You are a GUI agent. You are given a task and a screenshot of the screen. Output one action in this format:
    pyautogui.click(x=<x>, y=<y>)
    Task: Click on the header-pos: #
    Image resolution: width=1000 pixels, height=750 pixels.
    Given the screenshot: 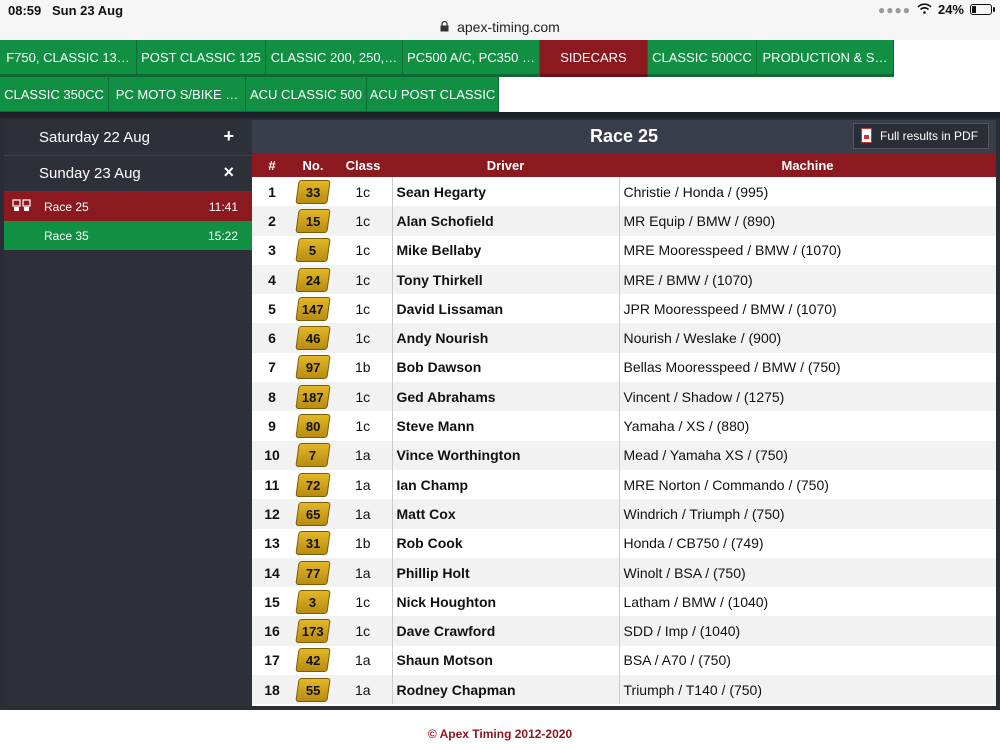 What is the action you would take?
    pyautogui.click(x=272, y=165)
    